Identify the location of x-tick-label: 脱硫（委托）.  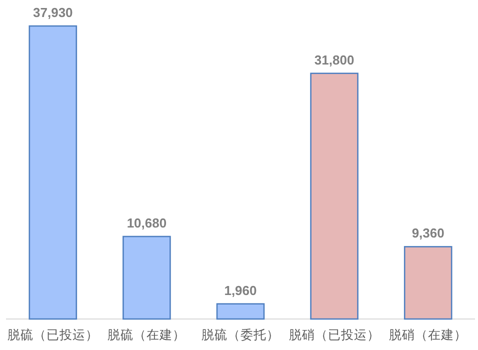
(241, 334).